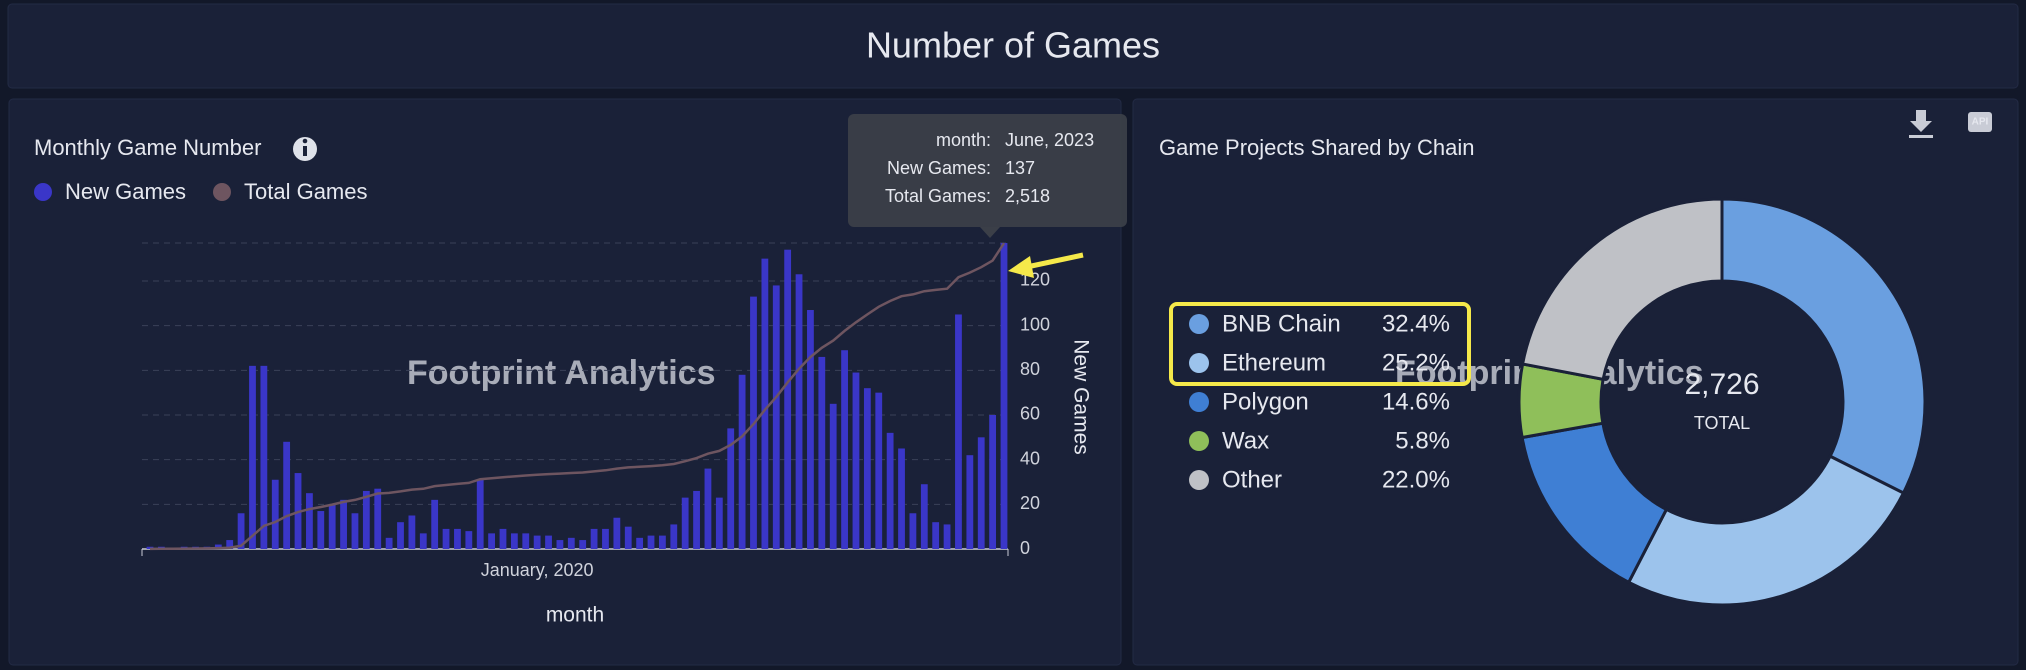  Describe the element at coordinates (1281, 323) in the screenshot. I see `legend-label: BNB Chain` at that location.